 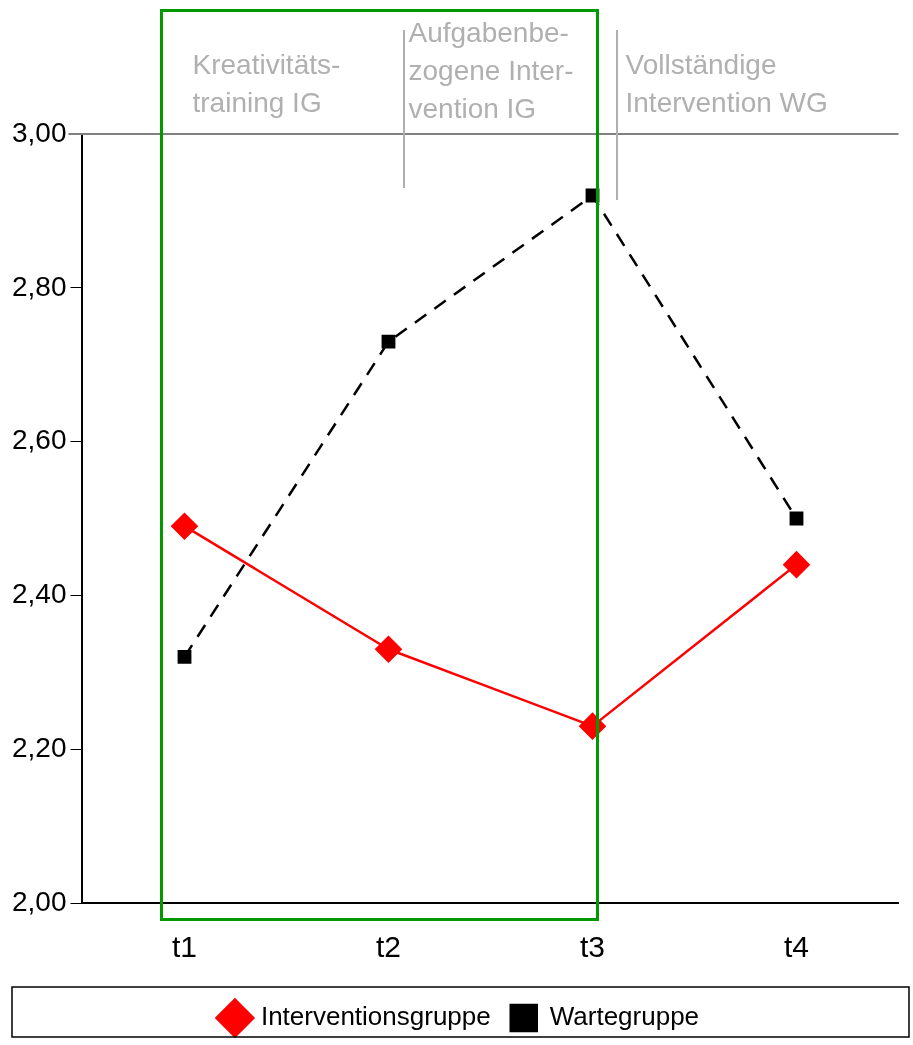 What do you see at coordinates (39, 286) in the screenshot?
I see `y-tick-label: 2,80` at bounding box center [39, 286].